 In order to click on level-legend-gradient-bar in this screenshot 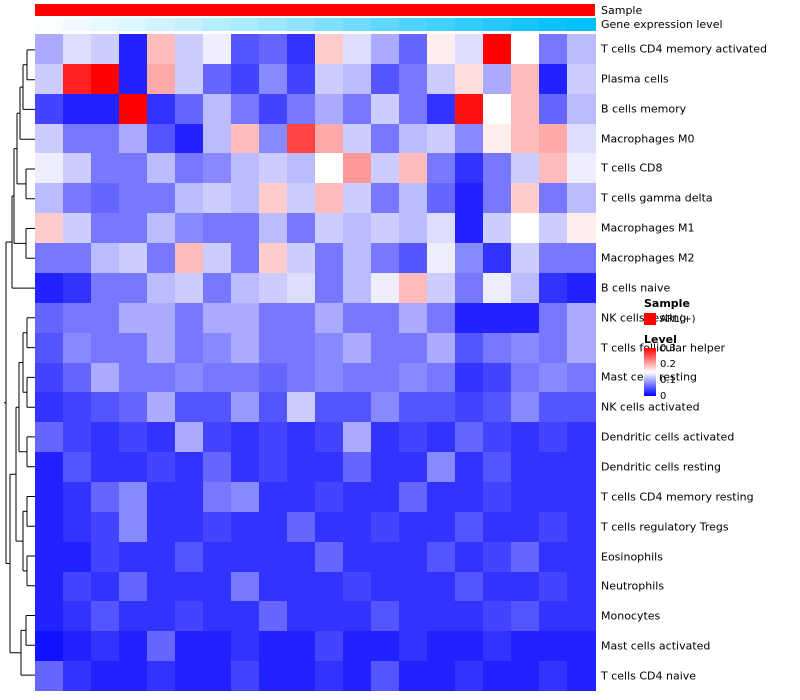, I will do `click(650, 372)`.